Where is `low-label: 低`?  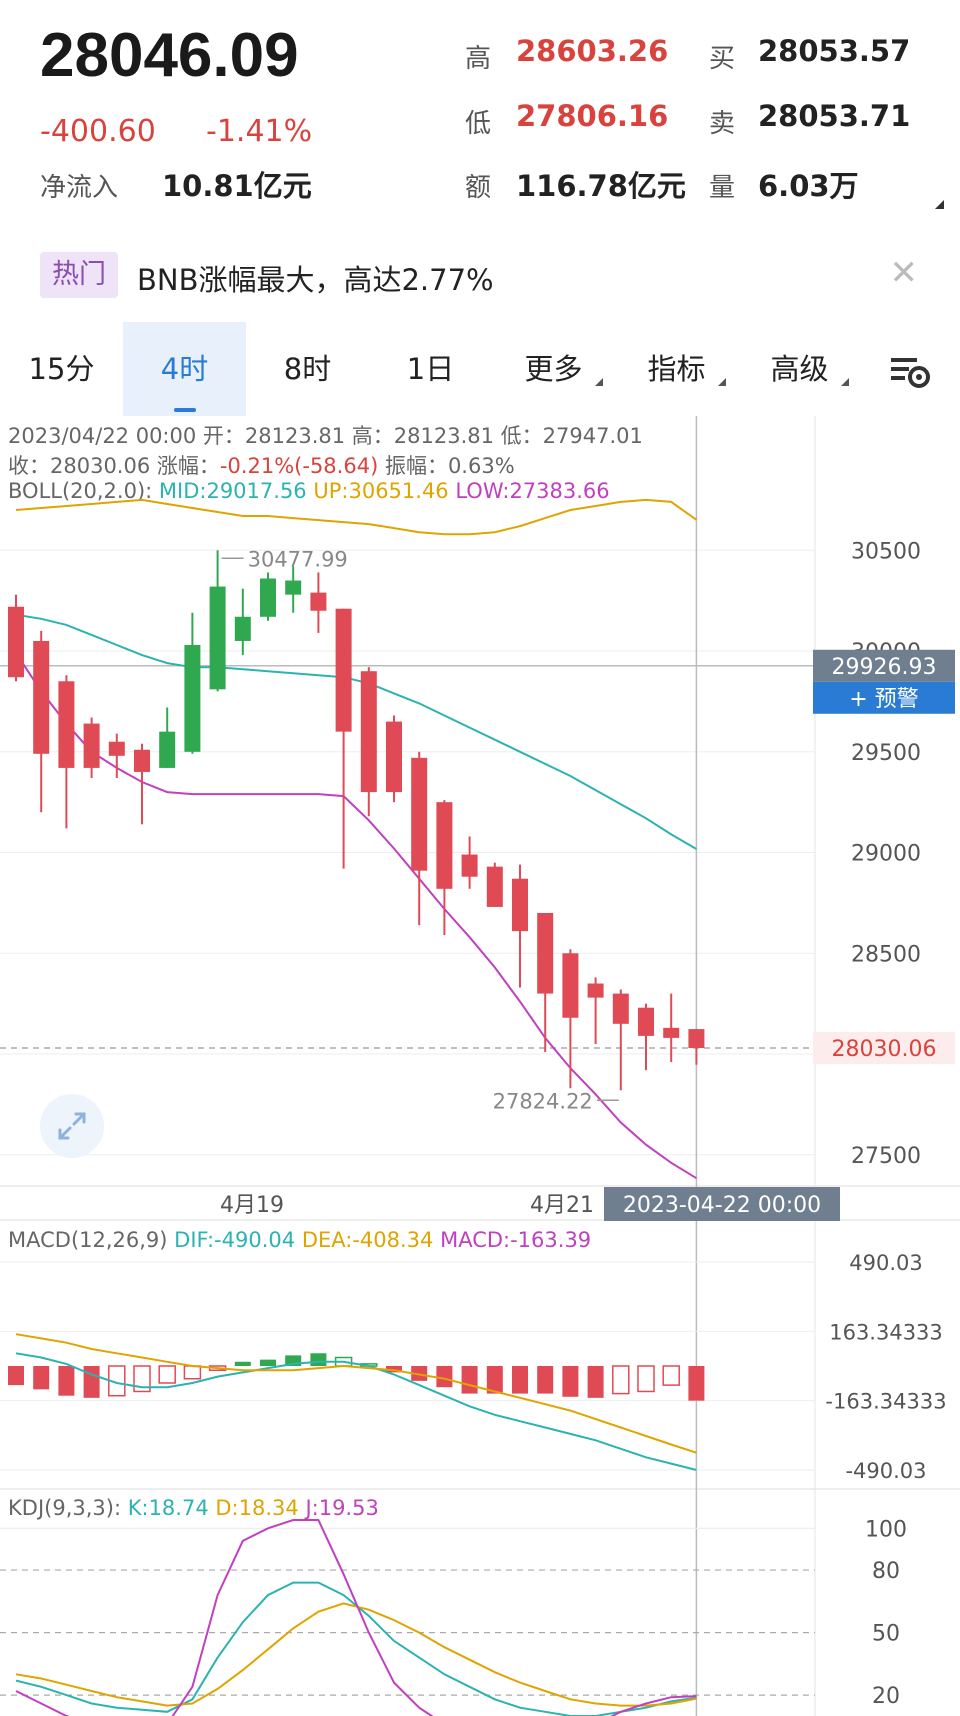
low-label: 低 is located at coordinates (478, 124).